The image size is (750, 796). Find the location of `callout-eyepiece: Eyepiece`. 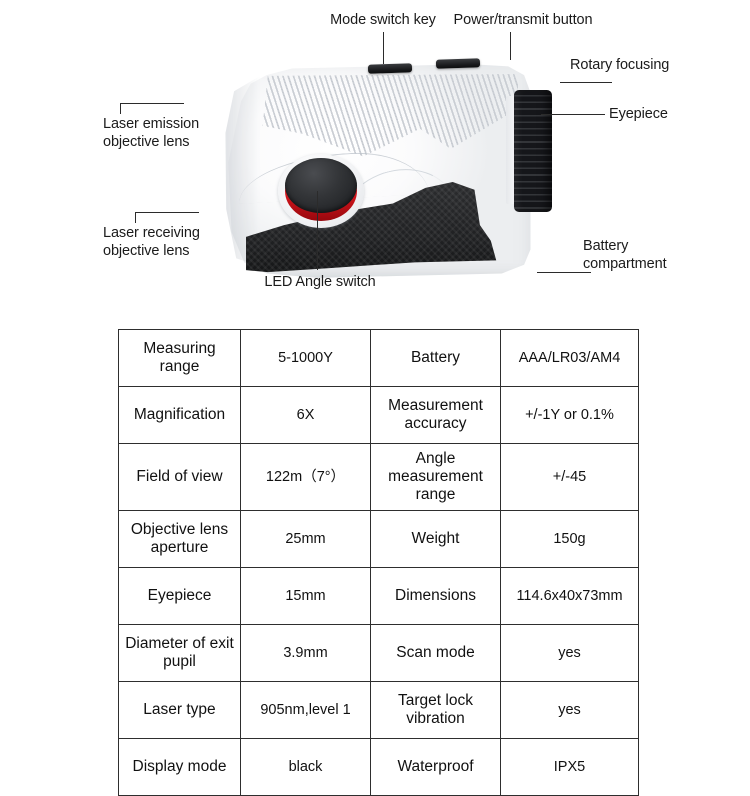

callout-eyepiece: Eyepiece is located at coordinates (638, 114).